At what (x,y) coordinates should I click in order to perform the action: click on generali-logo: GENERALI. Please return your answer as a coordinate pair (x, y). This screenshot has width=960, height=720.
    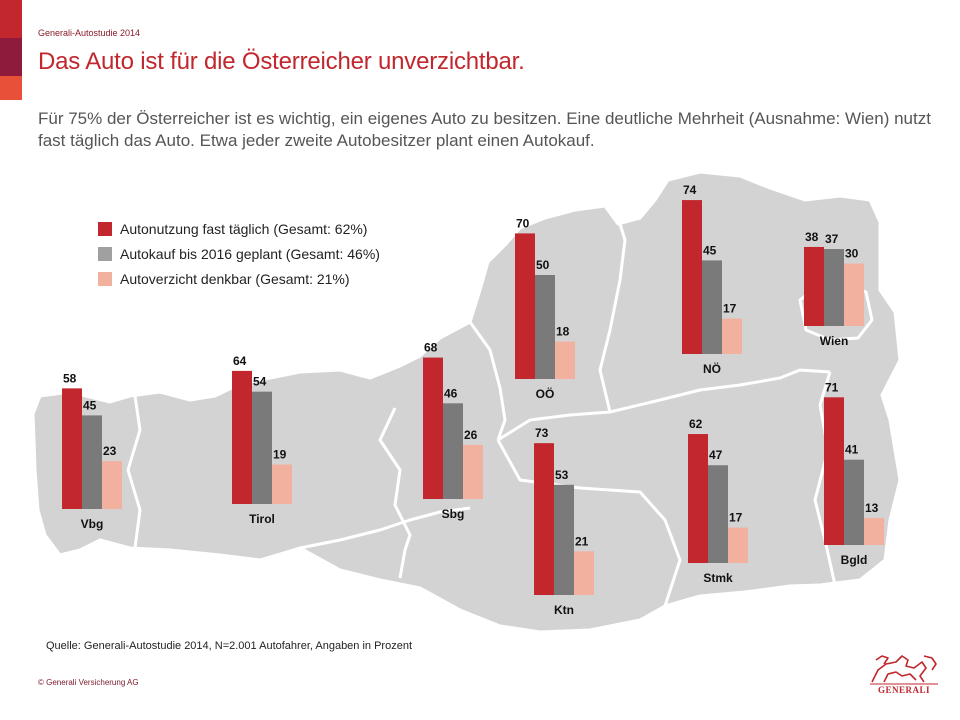
    Looking at the image, I should click on (904, 673).